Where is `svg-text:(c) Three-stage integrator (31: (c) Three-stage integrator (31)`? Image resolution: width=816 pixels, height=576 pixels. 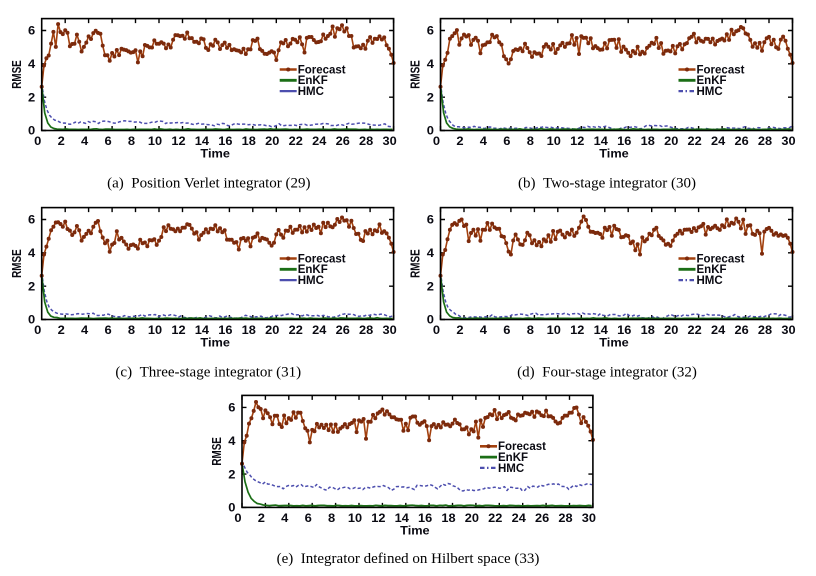 svg-text:(c) Three-stage integrator (31: (c) Three-stage integrator (31) is located at coordinates (208, 373).